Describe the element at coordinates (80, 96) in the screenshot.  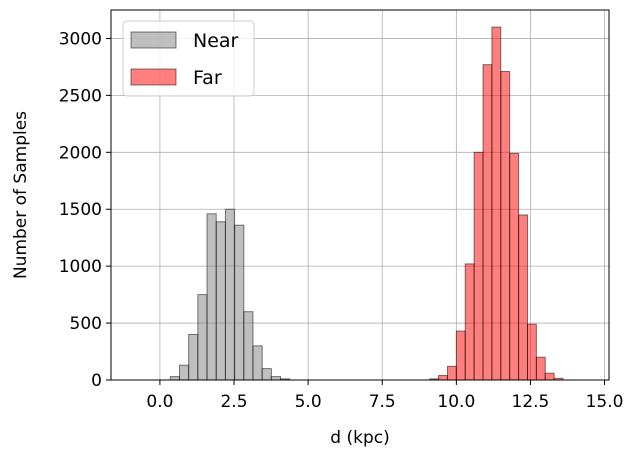
I see `y-tick-label: 2500` at that location.